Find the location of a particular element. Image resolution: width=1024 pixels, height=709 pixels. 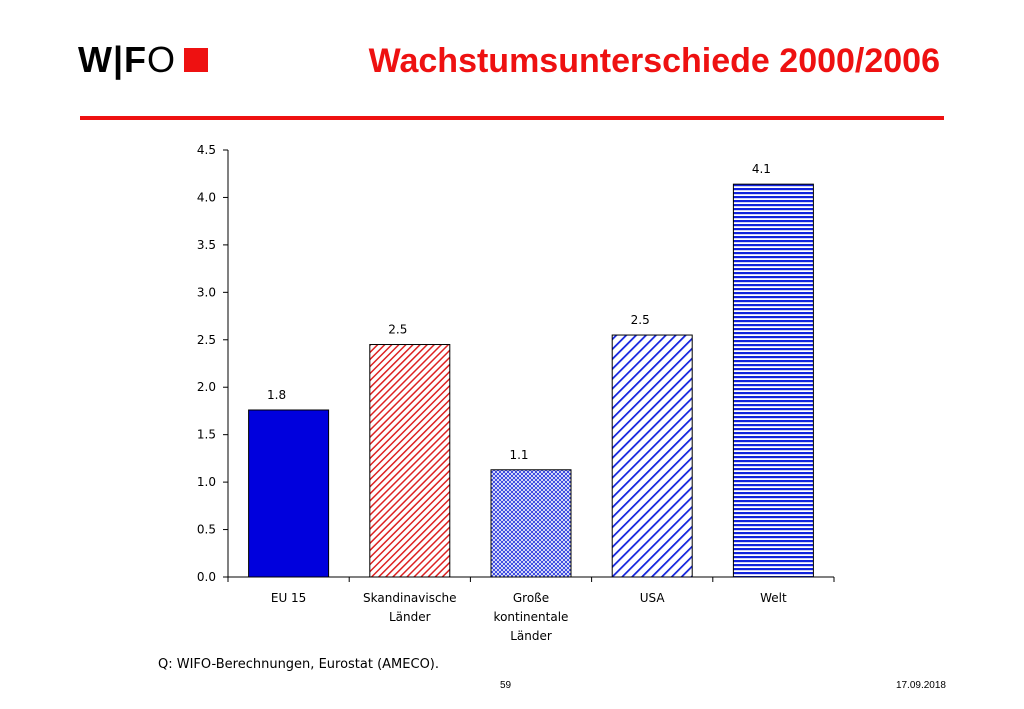

logo-o: O is located at coordinates (162, 59).